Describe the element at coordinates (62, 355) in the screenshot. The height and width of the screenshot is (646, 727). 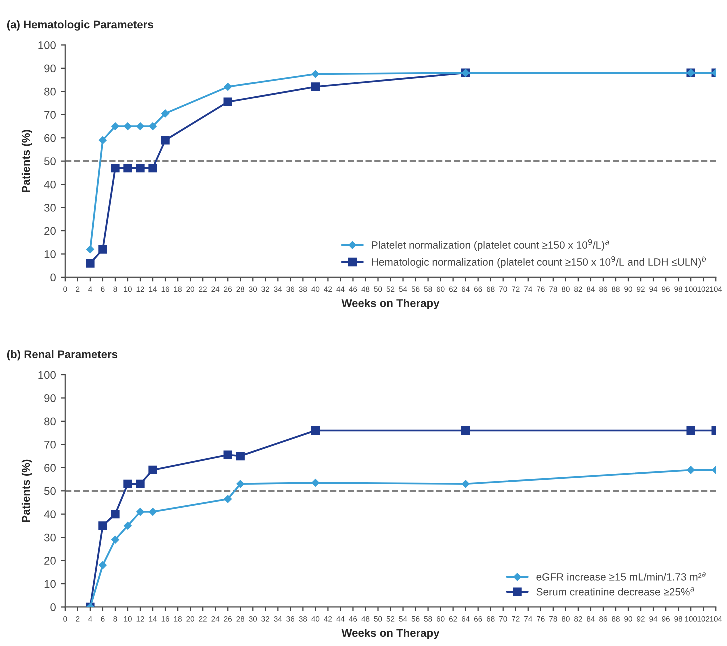
I see `chart-title: (b) Renal Parameters` at that location.